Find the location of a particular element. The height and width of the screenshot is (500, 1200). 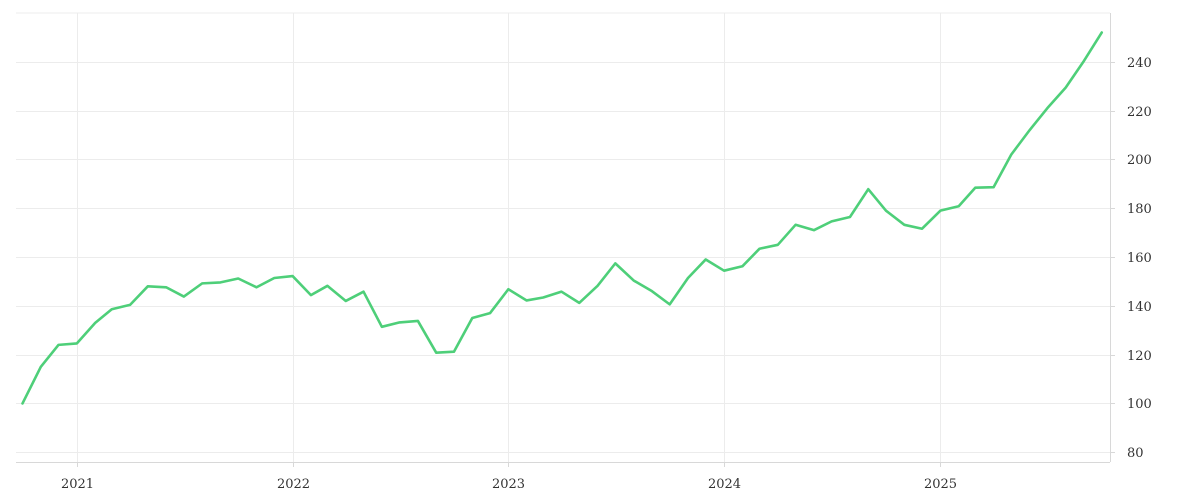

y-tick-label: 120 is located at coordinates (1139, 356).